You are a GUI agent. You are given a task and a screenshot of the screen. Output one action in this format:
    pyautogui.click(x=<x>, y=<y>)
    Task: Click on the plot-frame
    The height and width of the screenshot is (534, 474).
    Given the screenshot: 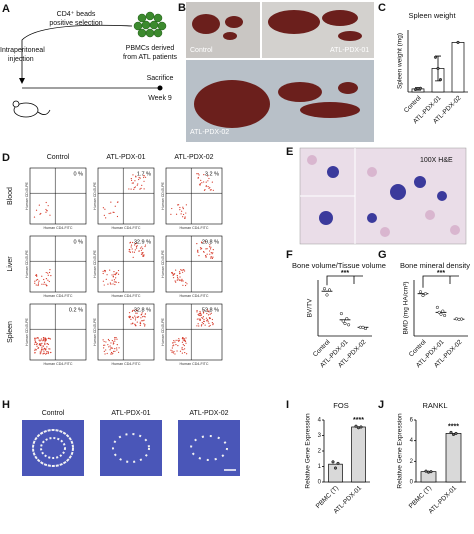 What is the action you would take?
    pyautogui.click(x=126, y=264)
    